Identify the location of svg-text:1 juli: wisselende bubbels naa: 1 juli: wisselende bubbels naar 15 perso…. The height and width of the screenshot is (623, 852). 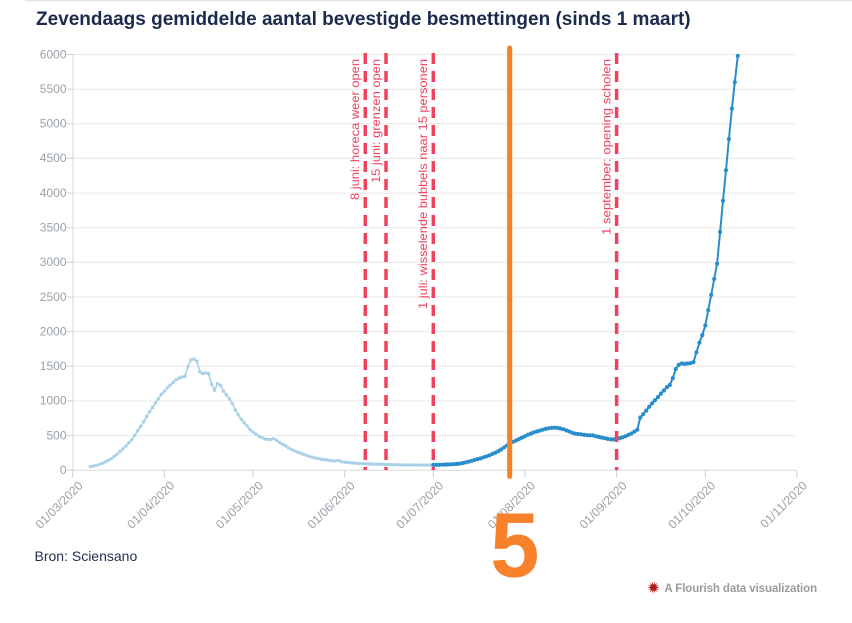
(423, 184).